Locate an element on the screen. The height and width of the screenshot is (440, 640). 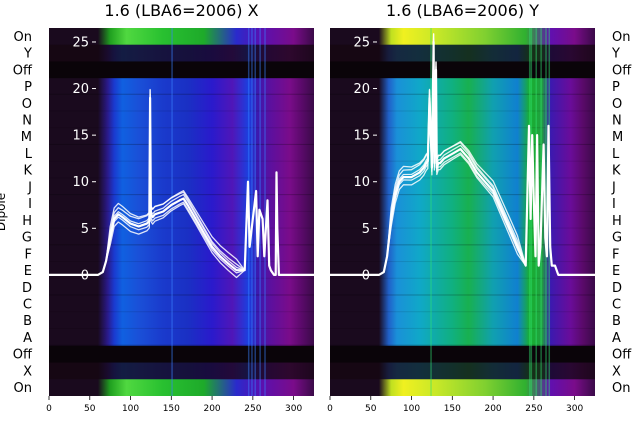
xtick-label: 300 is located at coordinates (293, 409).